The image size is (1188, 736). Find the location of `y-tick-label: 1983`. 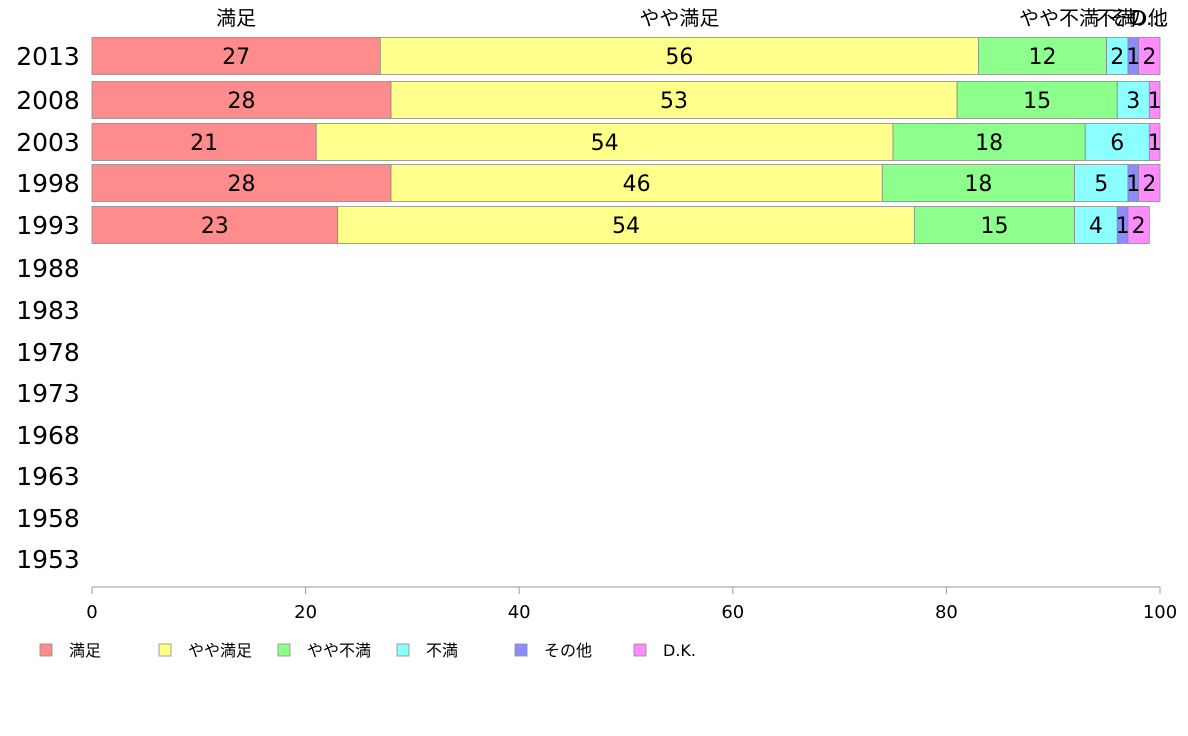

y-tick-label: 1983 is located at coordinates (48, 310).